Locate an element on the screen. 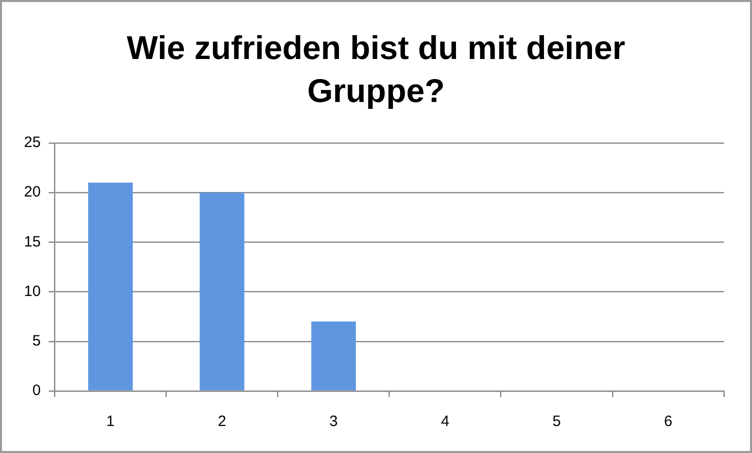  chart-title: Wie zufrieden bist du mit deiner Gruppe? is located at coordinates (376, 69).